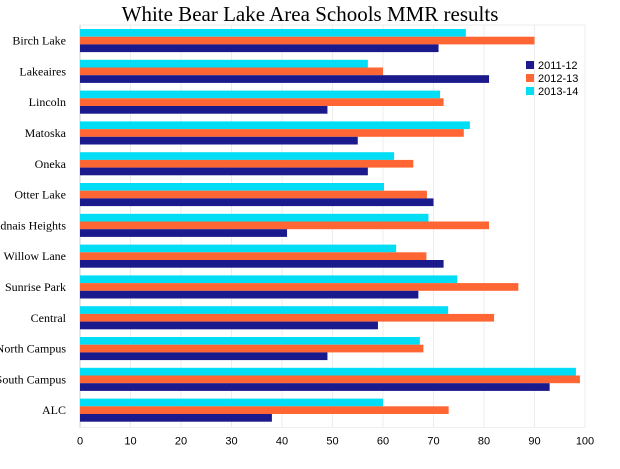 This screenshot has width=620, height=469. I want to click on bar-2012-13-matoska, so click(272, 133).